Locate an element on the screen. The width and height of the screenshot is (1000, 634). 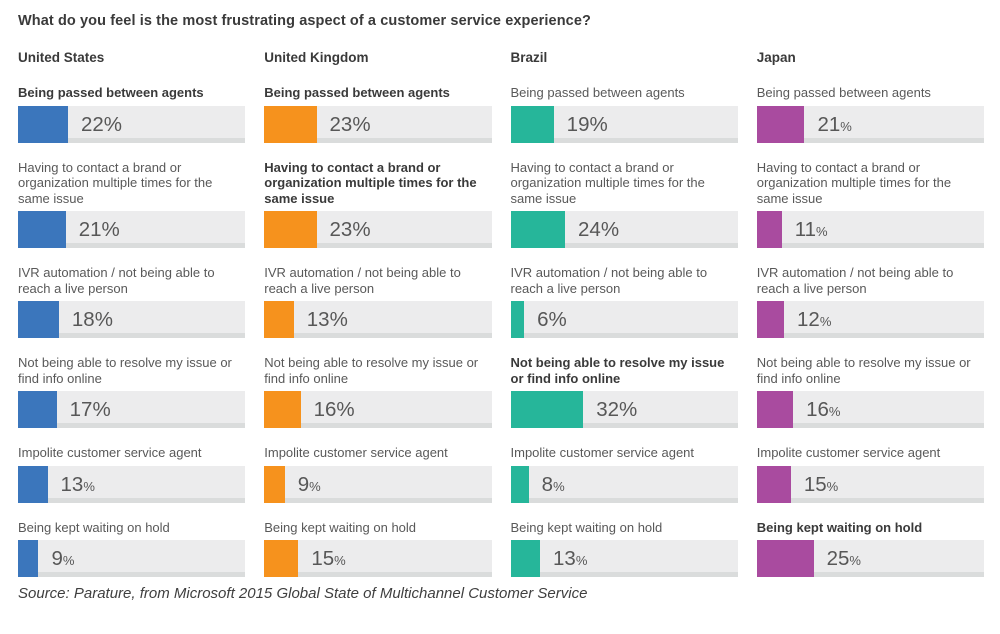
bar-track: 32% is located at coordinates (624, 409).